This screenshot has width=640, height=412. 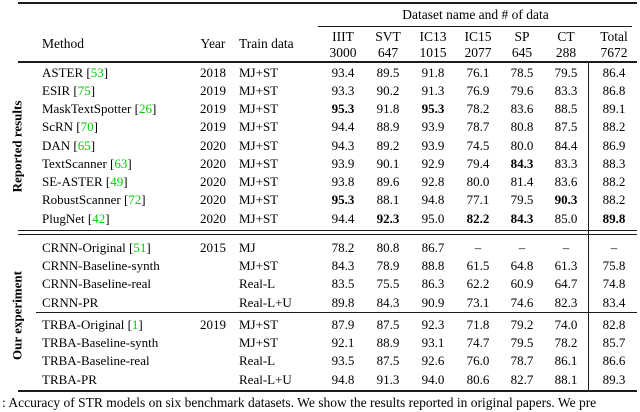 What do you see at coordinates (327, 62) in the screenshot?
I see `header-bottom-rule` at bounding box center [327, 62].